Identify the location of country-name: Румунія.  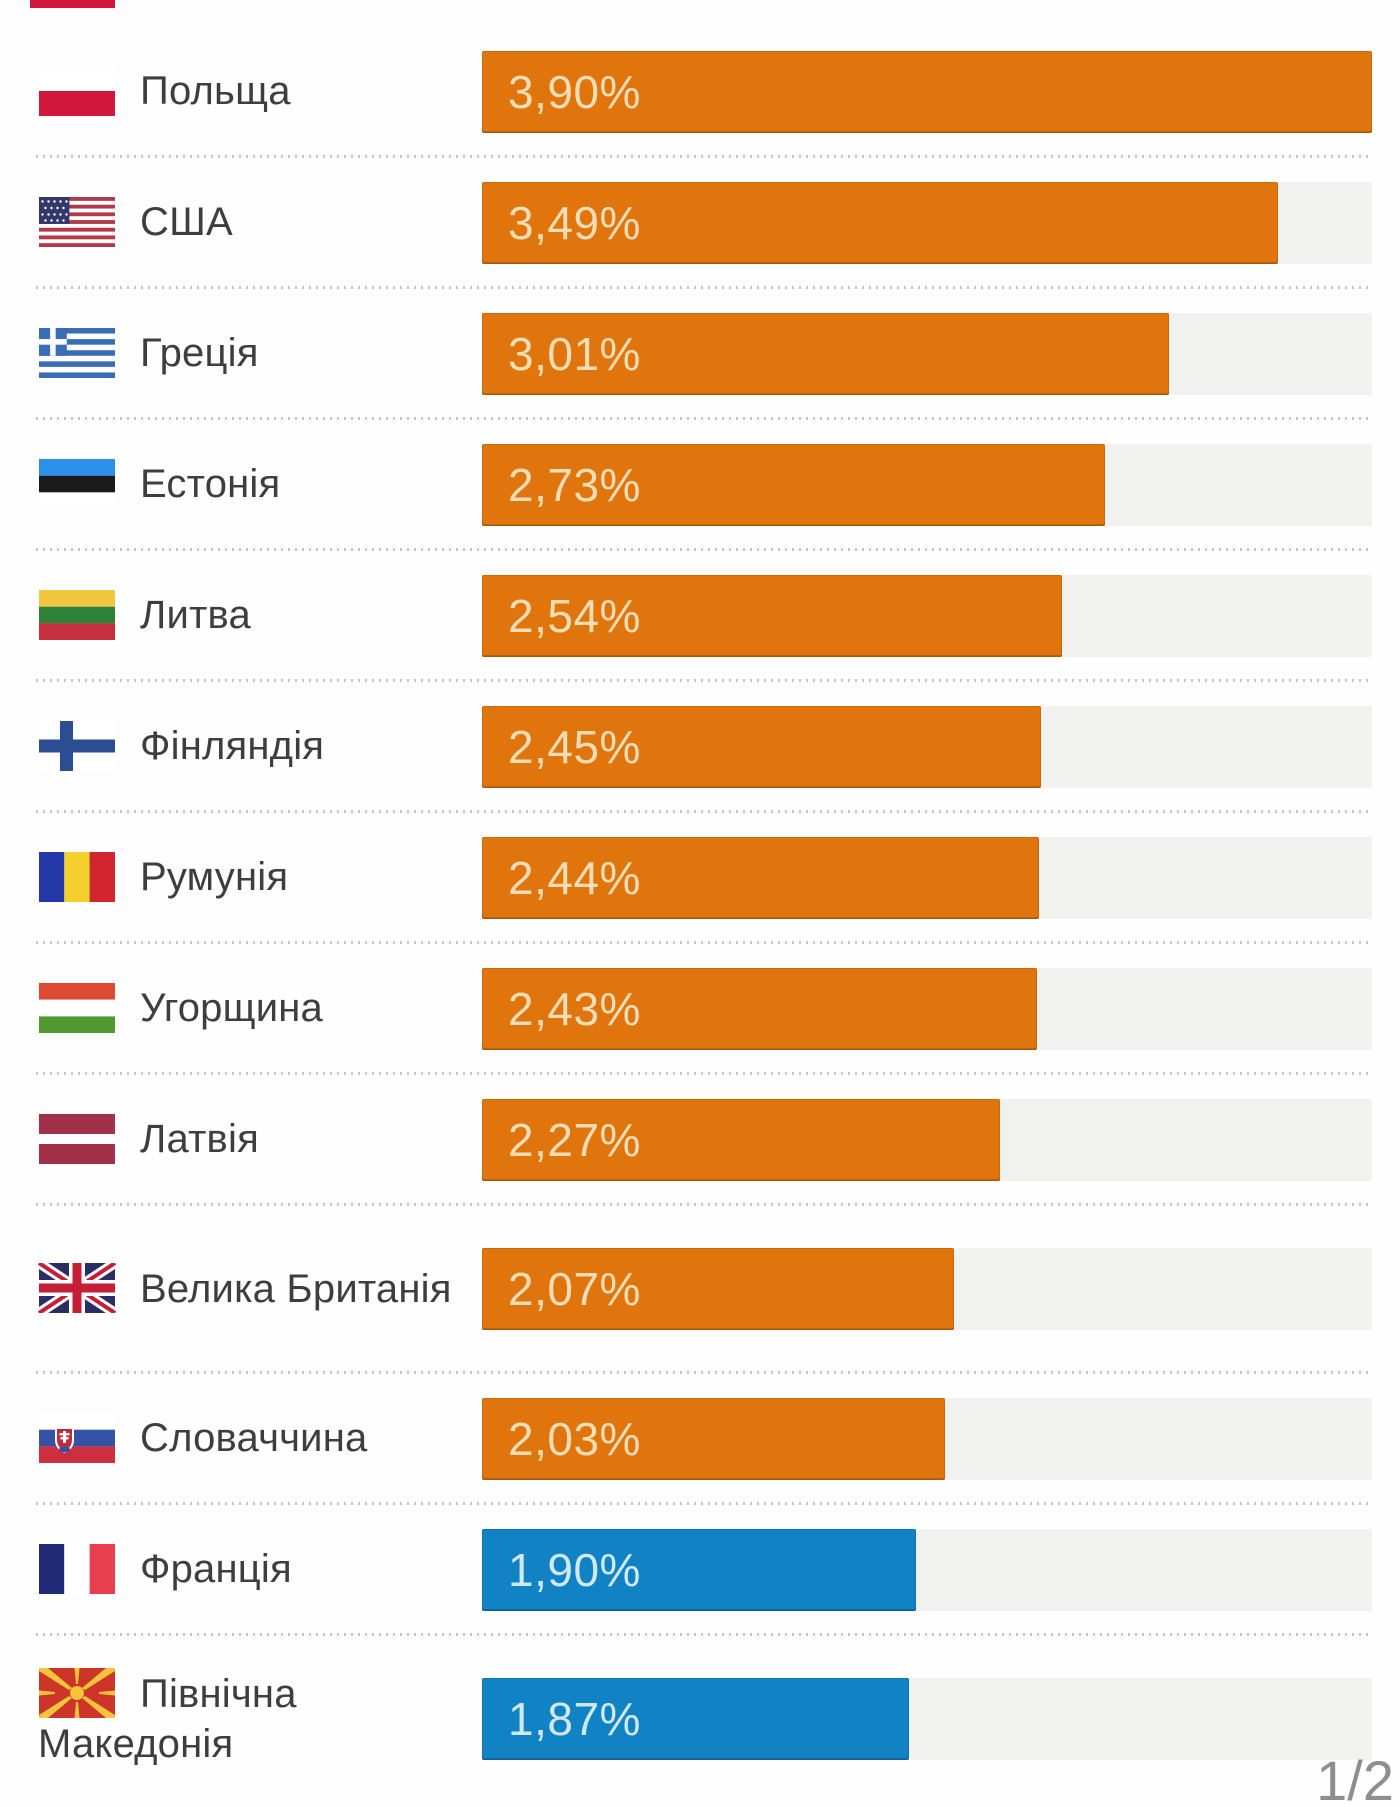
(214, 877).